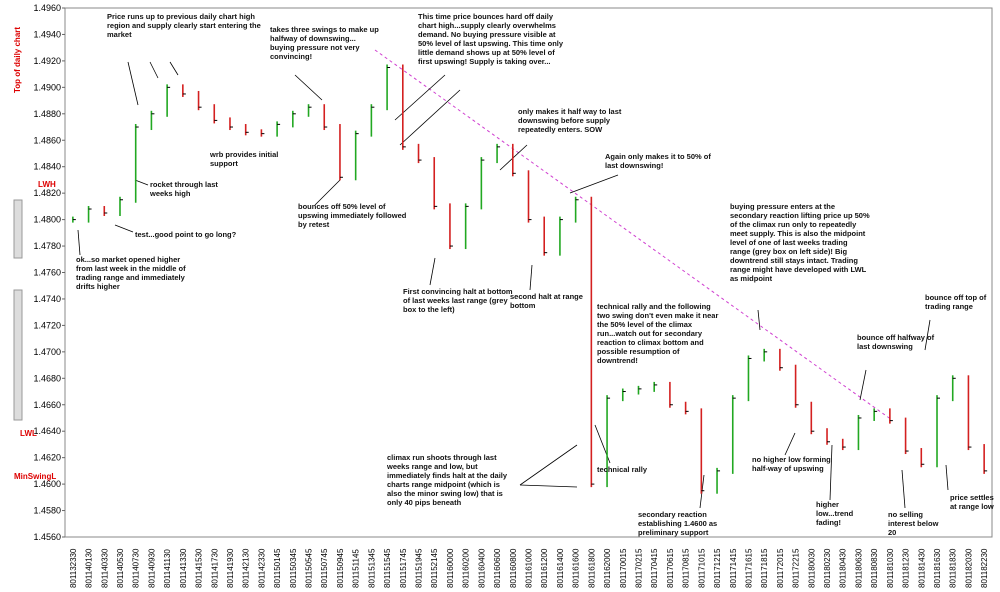 The image size is (1000, 592). Describe the element at coordinates (230, 568) in the screenshot. I see `x-tick-label: 801141930` at that location.